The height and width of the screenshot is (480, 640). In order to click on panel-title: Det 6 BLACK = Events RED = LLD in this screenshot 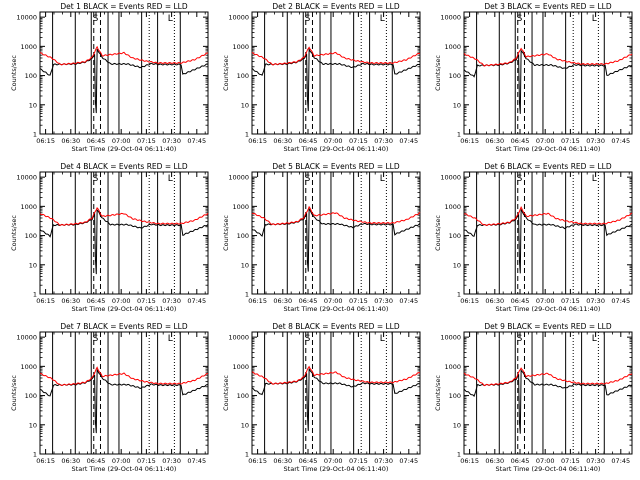, I will do `click(547, 166)`.